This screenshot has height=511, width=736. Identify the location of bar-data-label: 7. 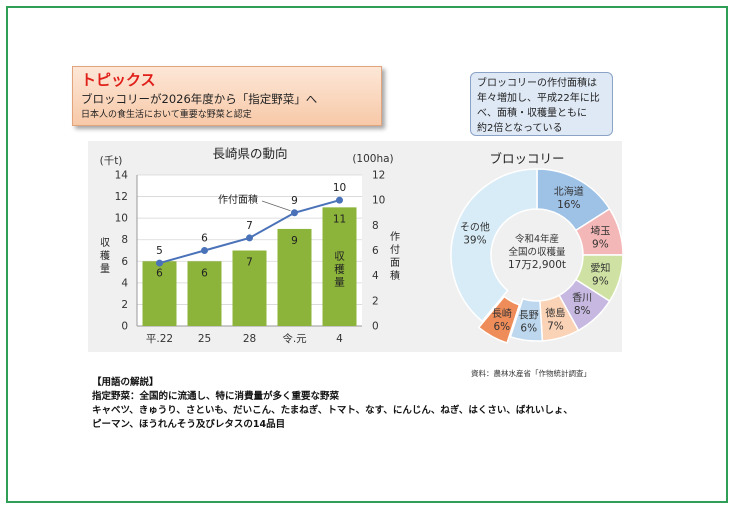
(249, 263).